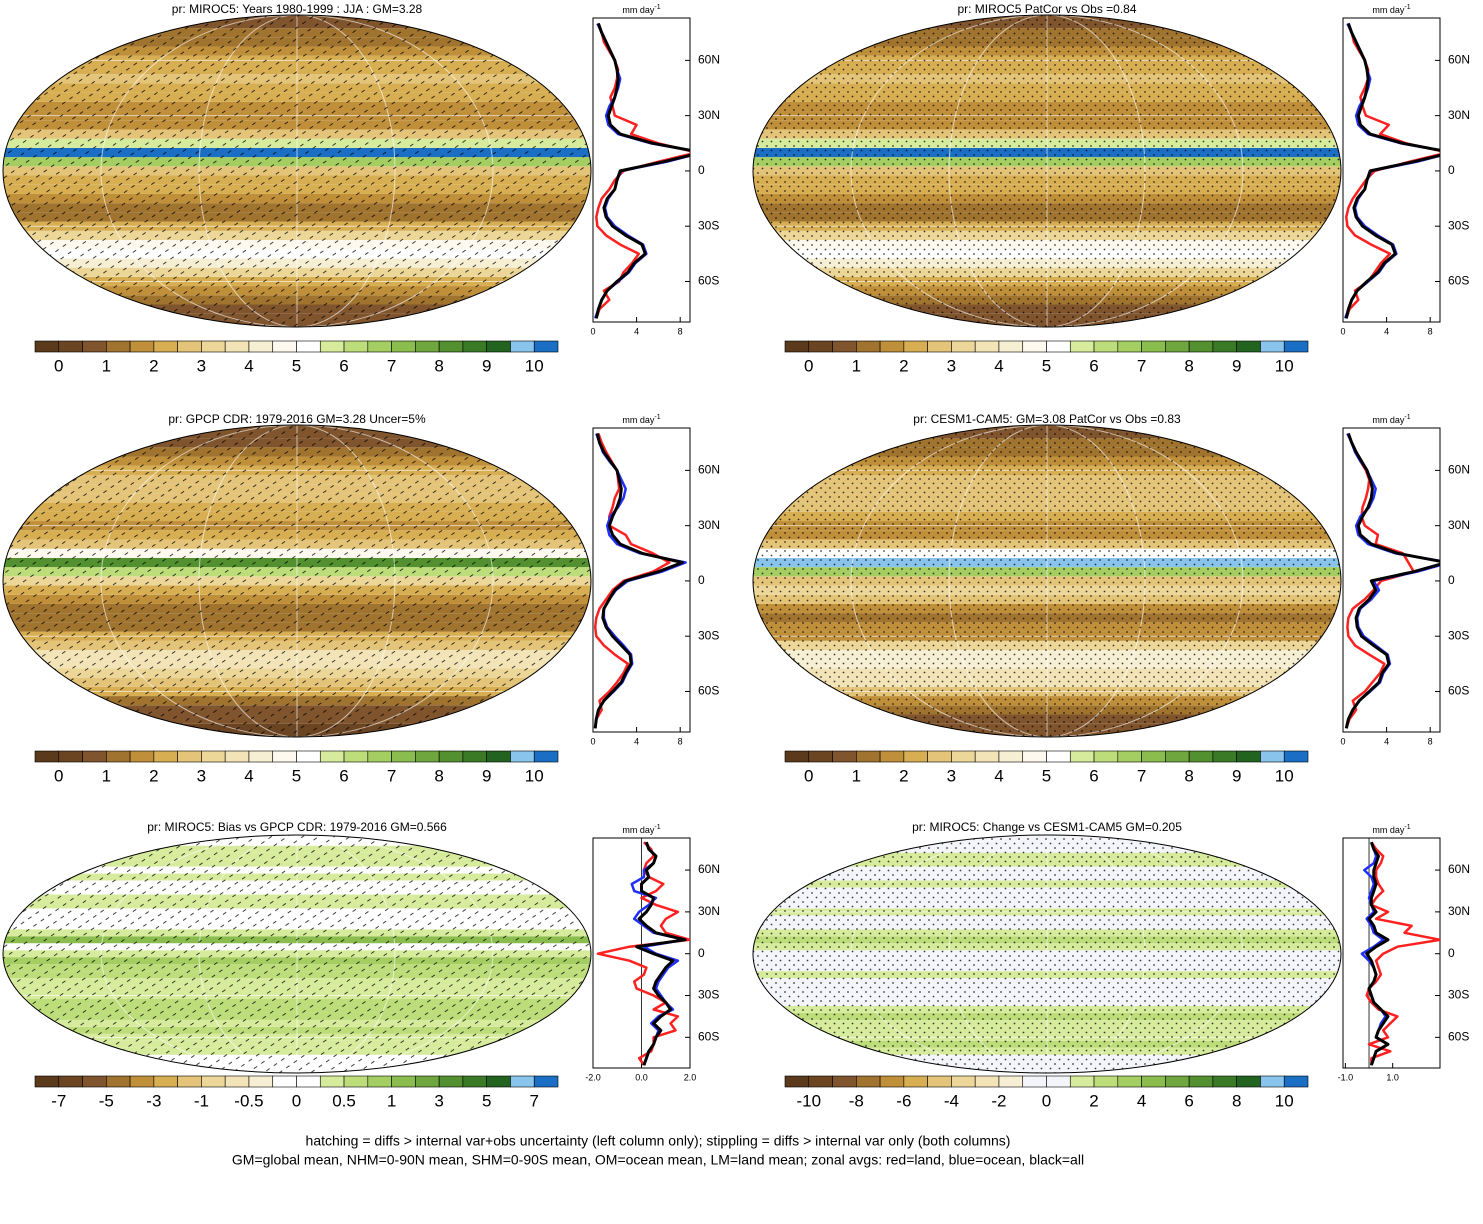 This screenshot has width=1483, height=1224. What do you see at coordinates (641, 1077) in the screenshot?
I see `x-tick-label: 0.0` at bounding box center [641, 1077].